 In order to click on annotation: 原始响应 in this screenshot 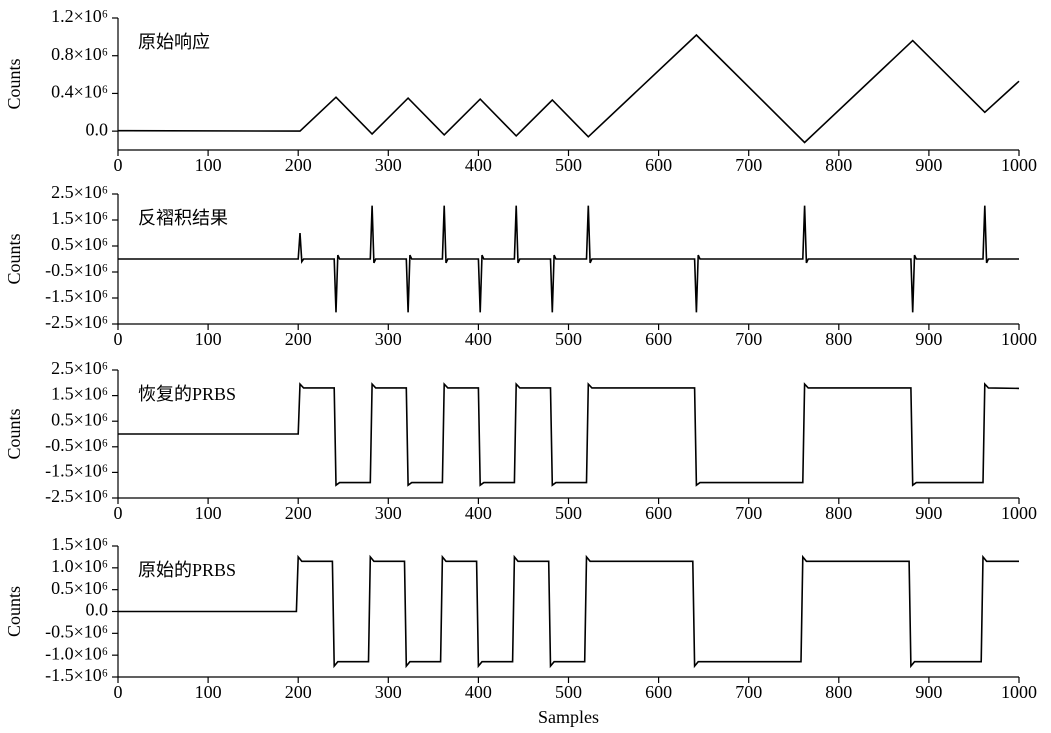, I will do `click(174, 42)`.